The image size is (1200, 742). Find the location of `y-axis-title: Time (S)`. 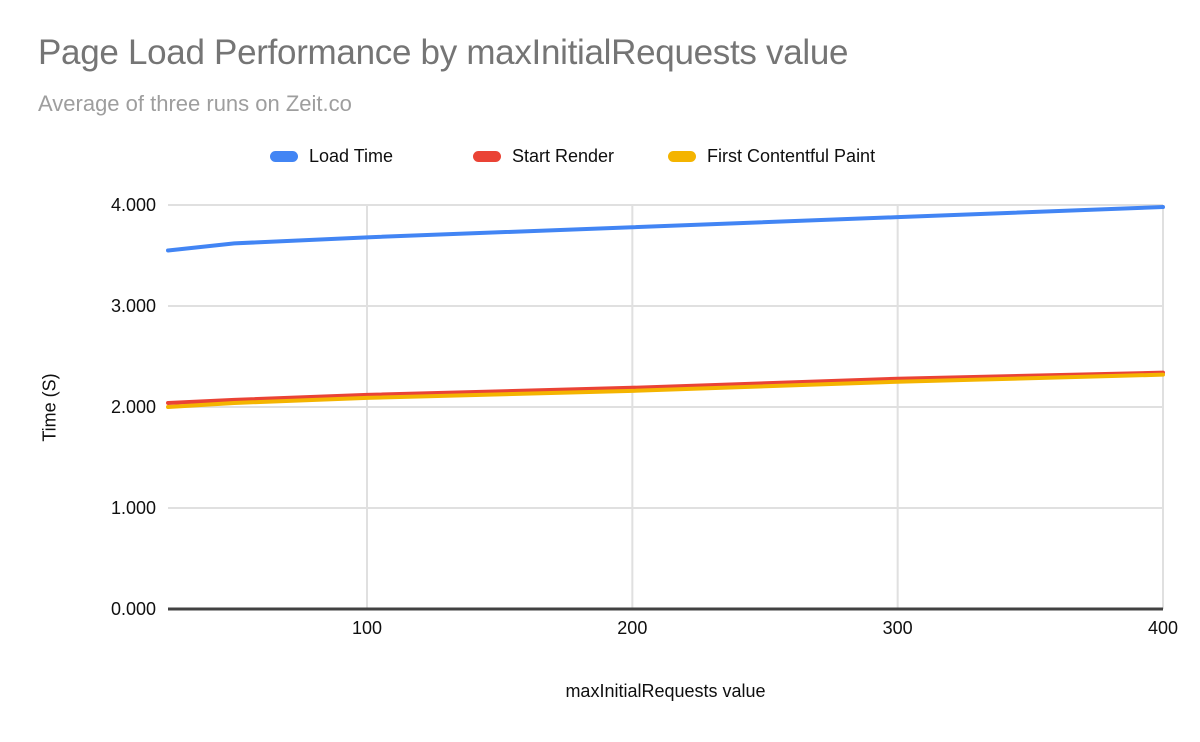

y-axis-title: Time (S) is located at coordinates (49, 407).